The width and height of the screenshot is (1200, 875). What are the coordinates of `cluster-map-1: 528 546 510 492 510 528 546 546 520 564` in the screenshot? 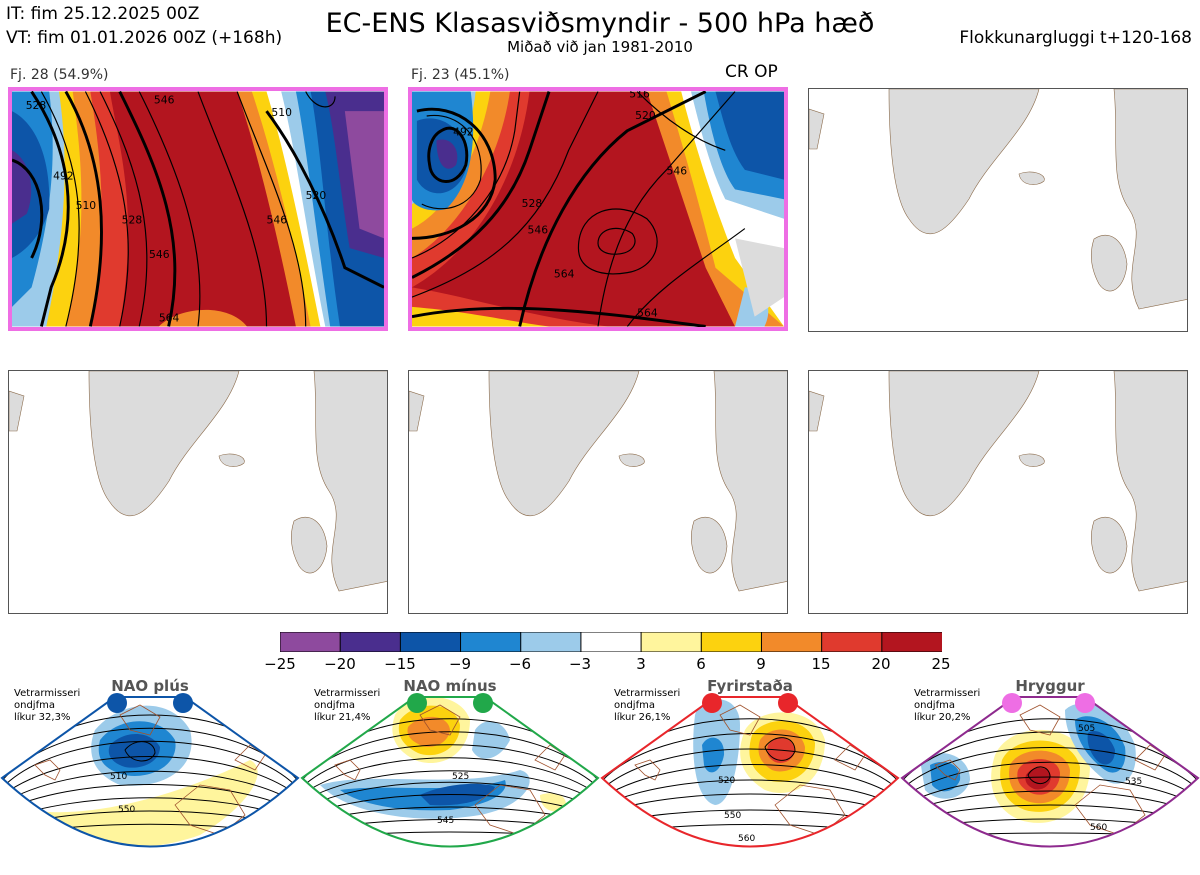 It's located at (198, 209).